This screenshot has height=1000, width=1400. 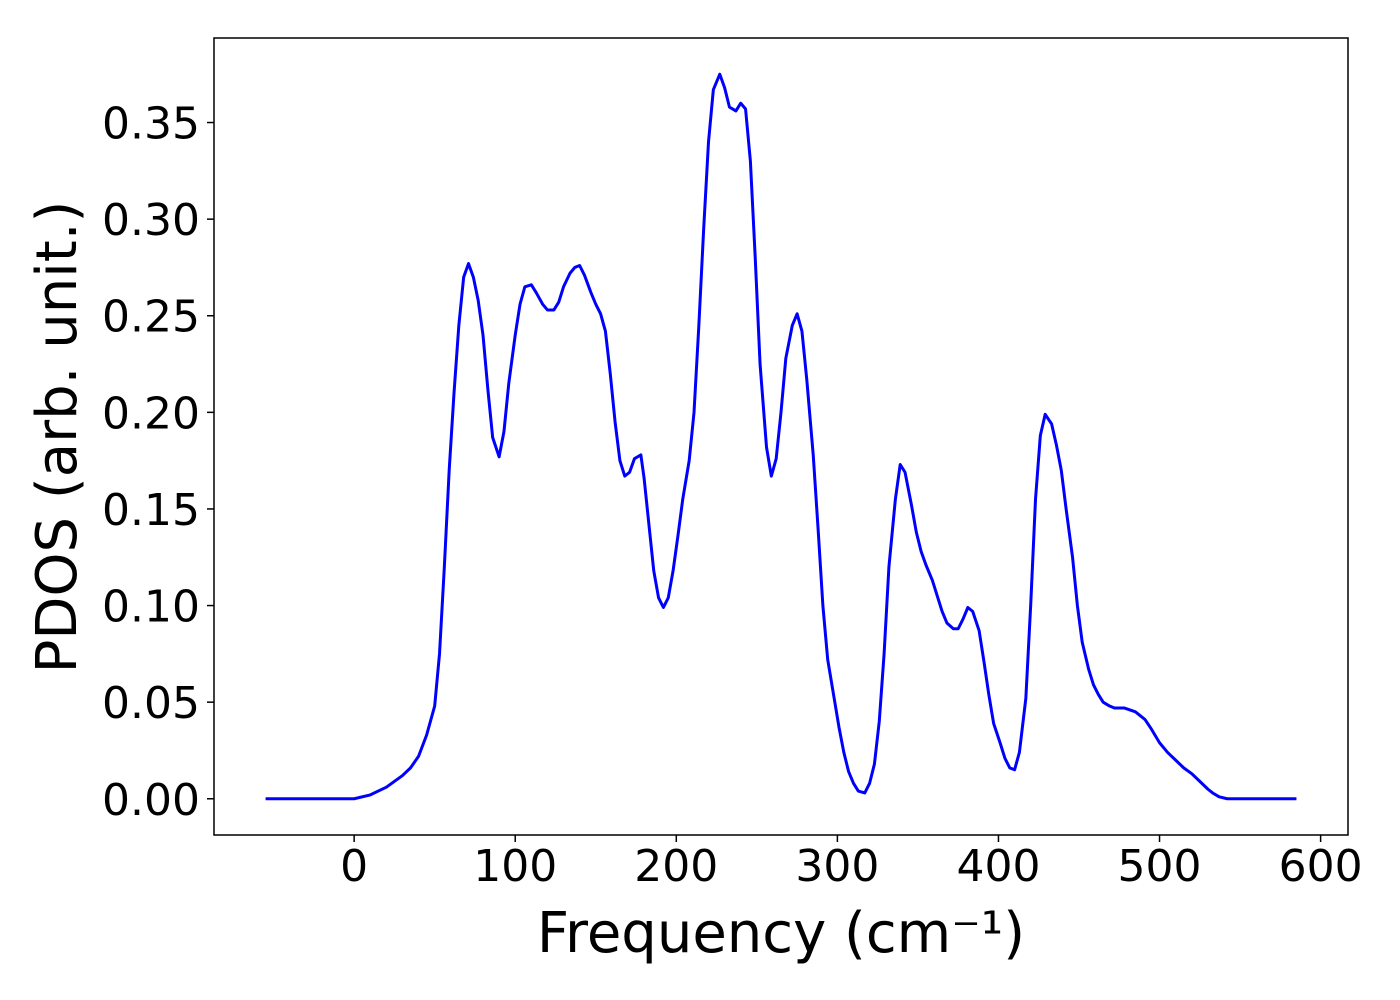 What do you see at coordinates (57, 437) in the screenshot?
I see `y-axis-label: PDOS (arb. unit.)` at bounding box center [57, 437].